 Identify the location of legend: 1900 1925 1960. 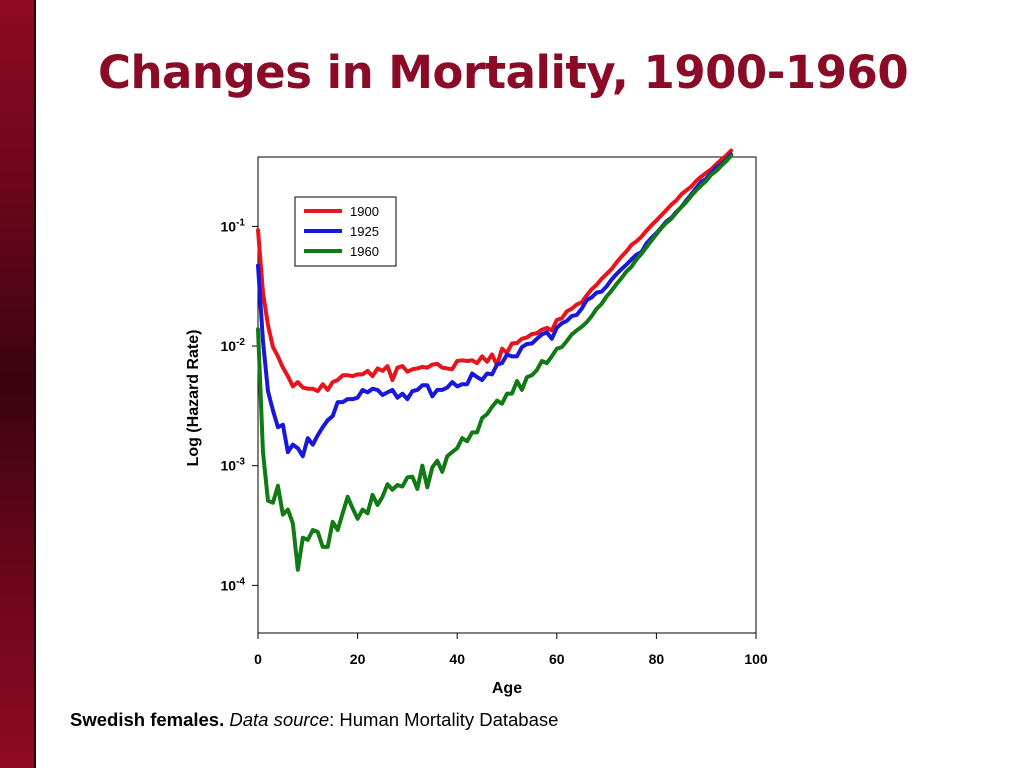
(345, 231).